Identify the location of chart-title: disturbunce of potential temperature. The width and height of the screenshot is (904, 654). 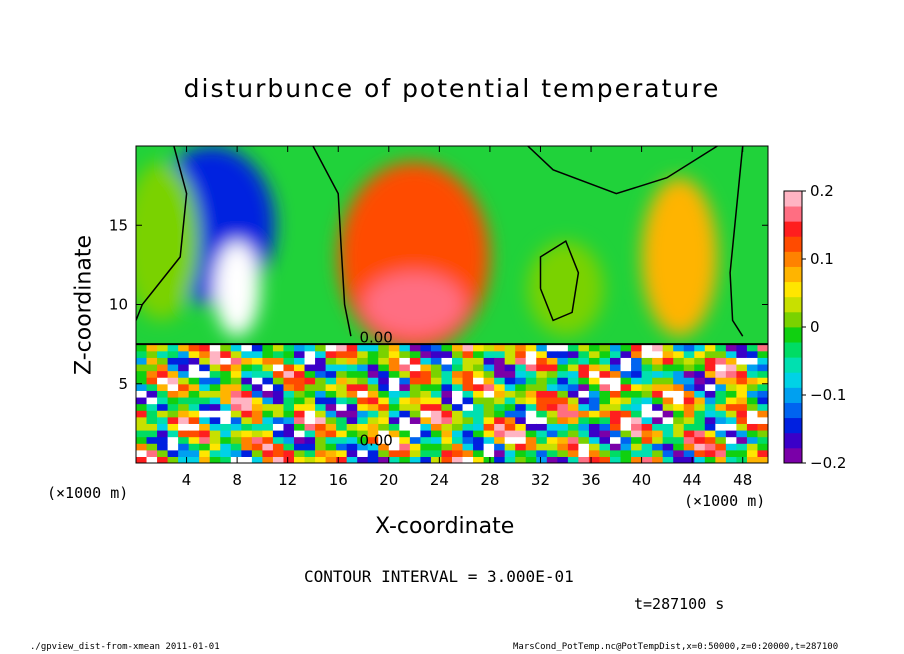
(452, 88).